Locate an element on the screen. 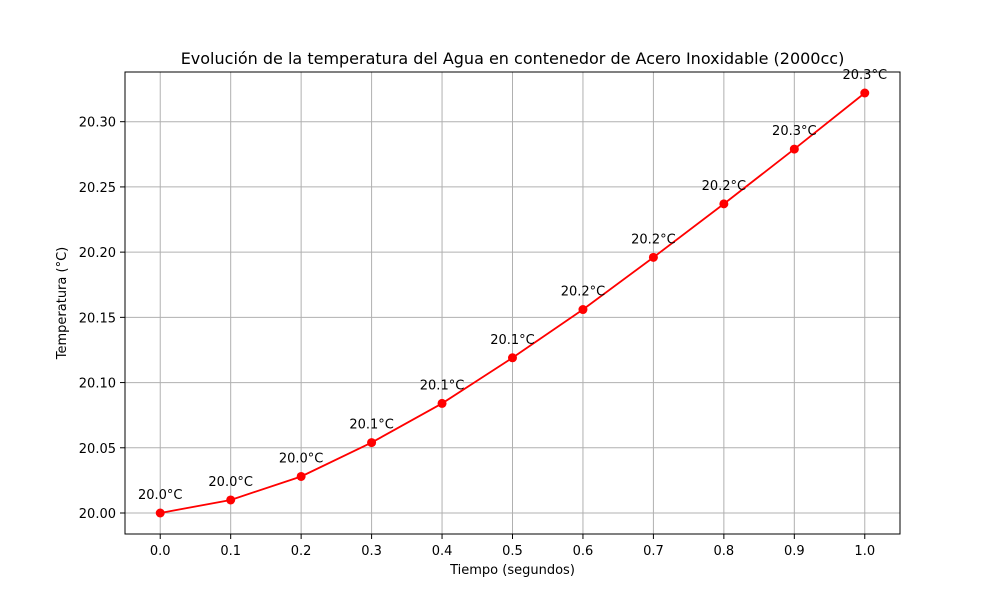 Image resolution: width=1000 pixels, height=600 pixels. x-tick-label: 0.1 is located at coordinates (230, 551).